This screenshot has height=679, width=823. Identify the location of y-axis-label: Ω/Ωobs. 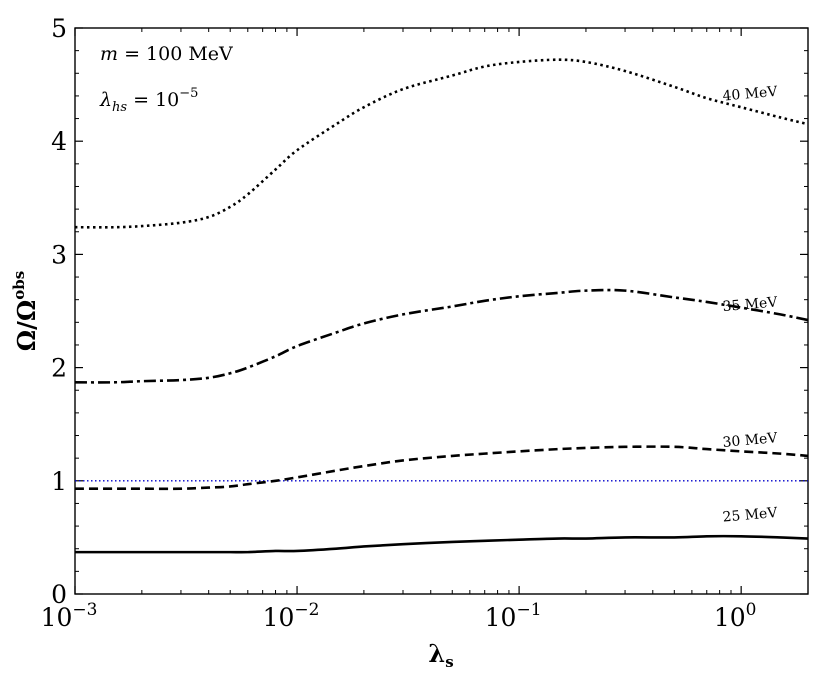
(25, 311).